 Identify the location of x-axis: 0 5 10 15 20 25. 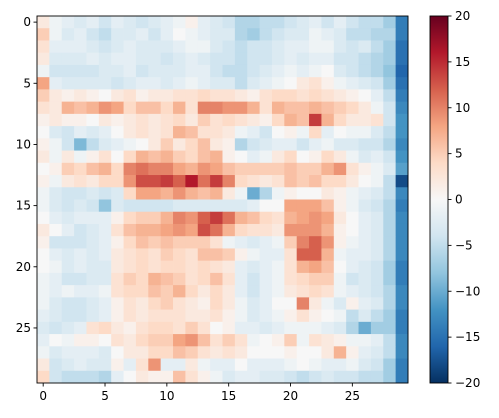
(199, 393).